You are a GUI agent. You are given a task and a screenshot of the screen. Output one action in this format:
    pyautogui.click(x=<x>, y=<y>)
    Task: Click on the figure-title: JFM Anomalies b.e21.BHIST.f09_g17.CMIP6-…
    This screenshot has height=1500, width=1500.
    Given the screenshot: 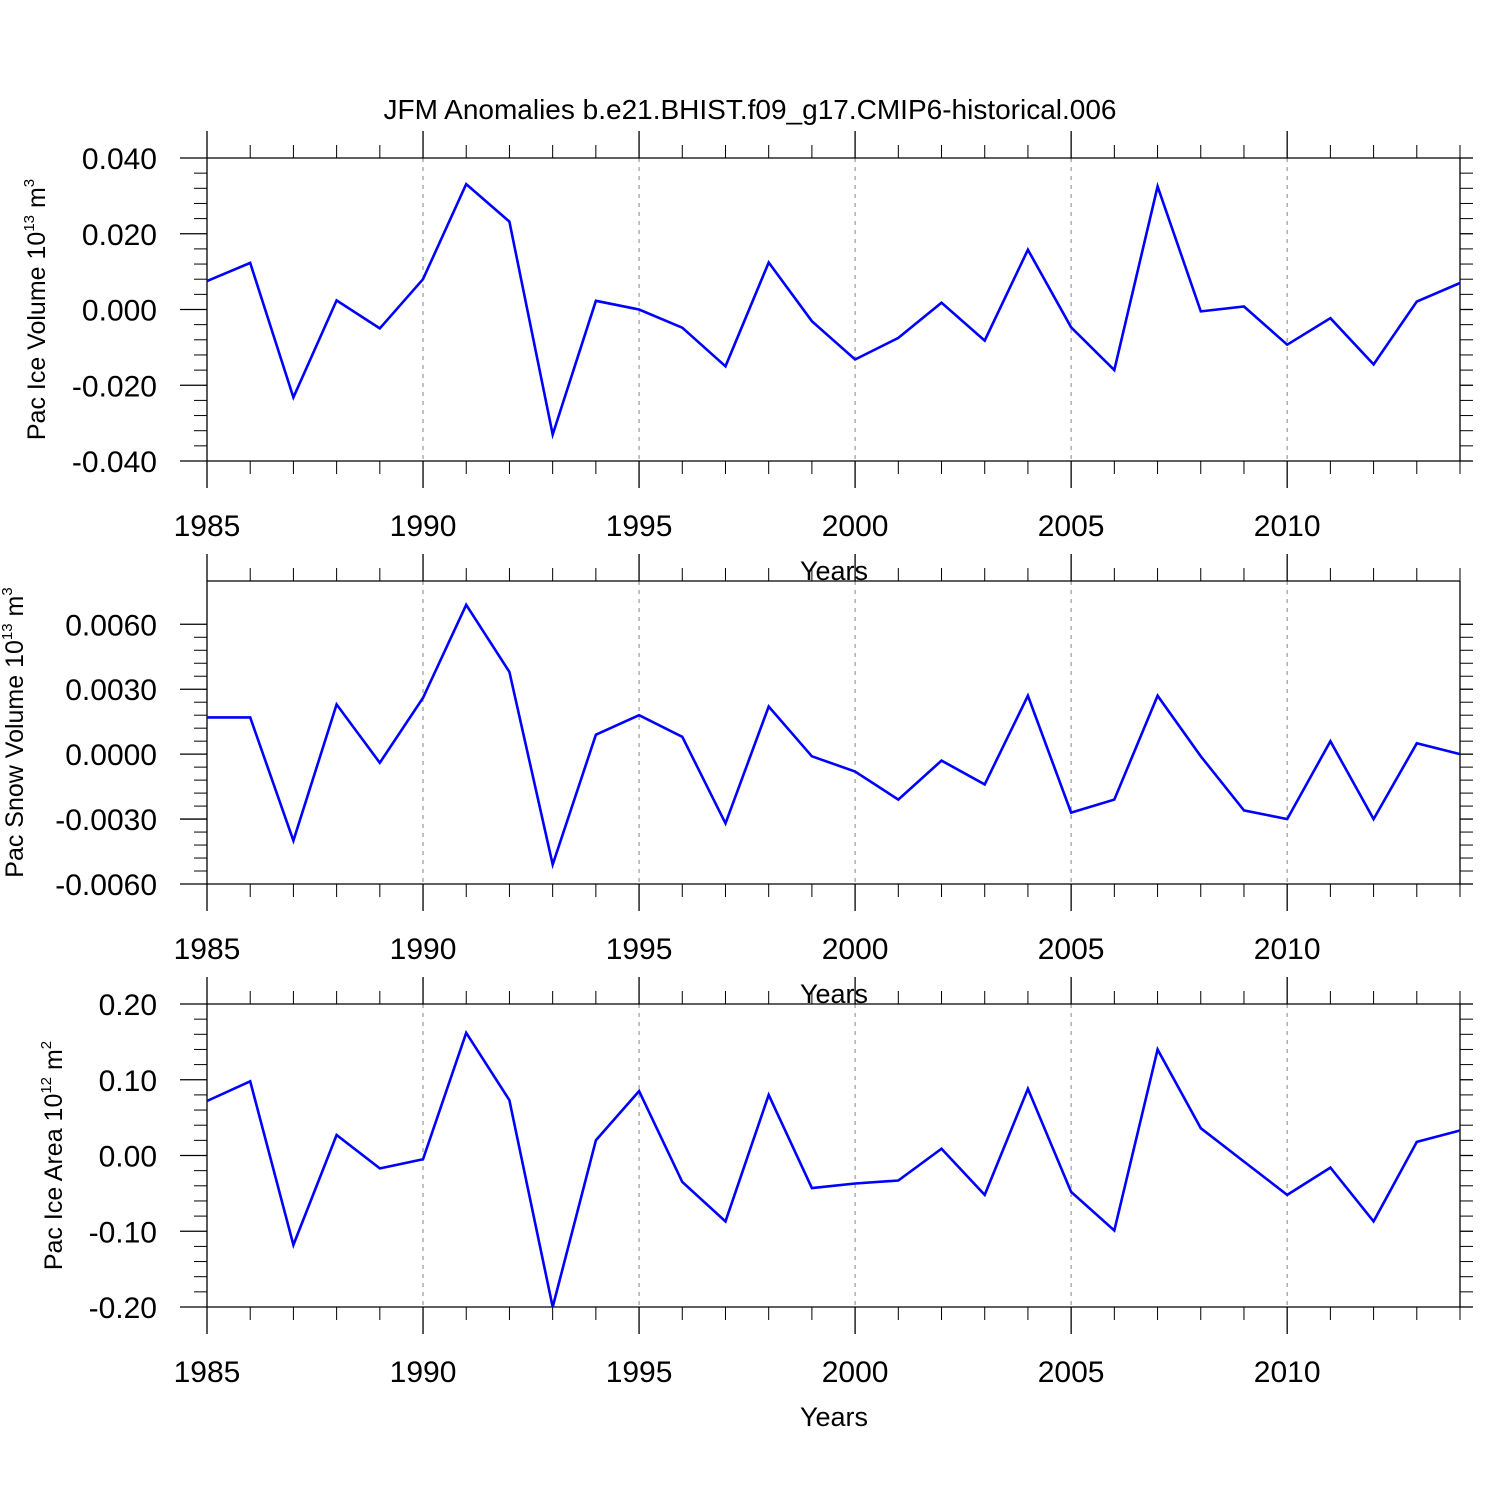 What is the action you would take?
    pyautogui.click(x=749, y=109)
    